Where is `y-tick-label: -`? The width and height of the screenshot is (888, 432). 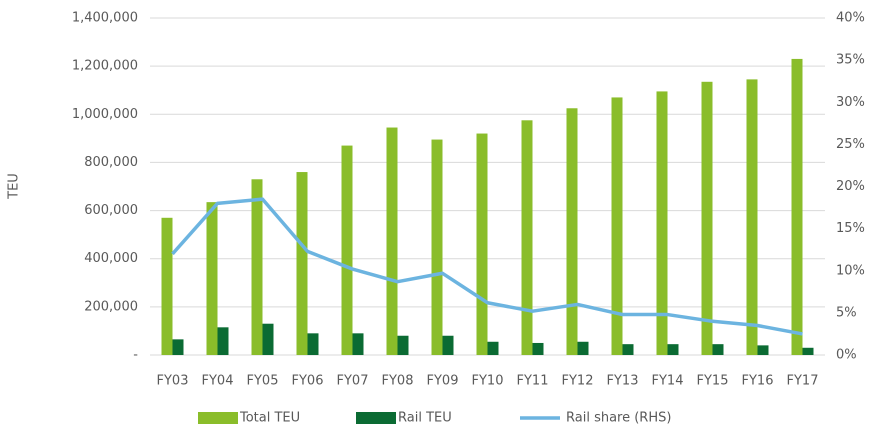 y-tick-label: - is located at coordinates (135, 355).